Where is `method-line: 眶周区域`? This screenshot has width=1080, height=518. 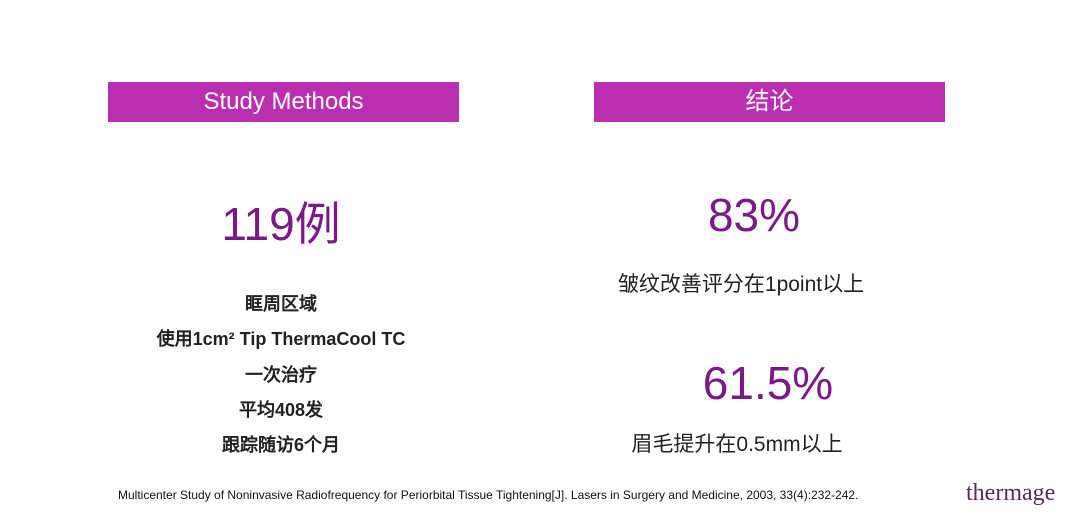 method-line: 眶周区域 is located at coordinates (281, 304).